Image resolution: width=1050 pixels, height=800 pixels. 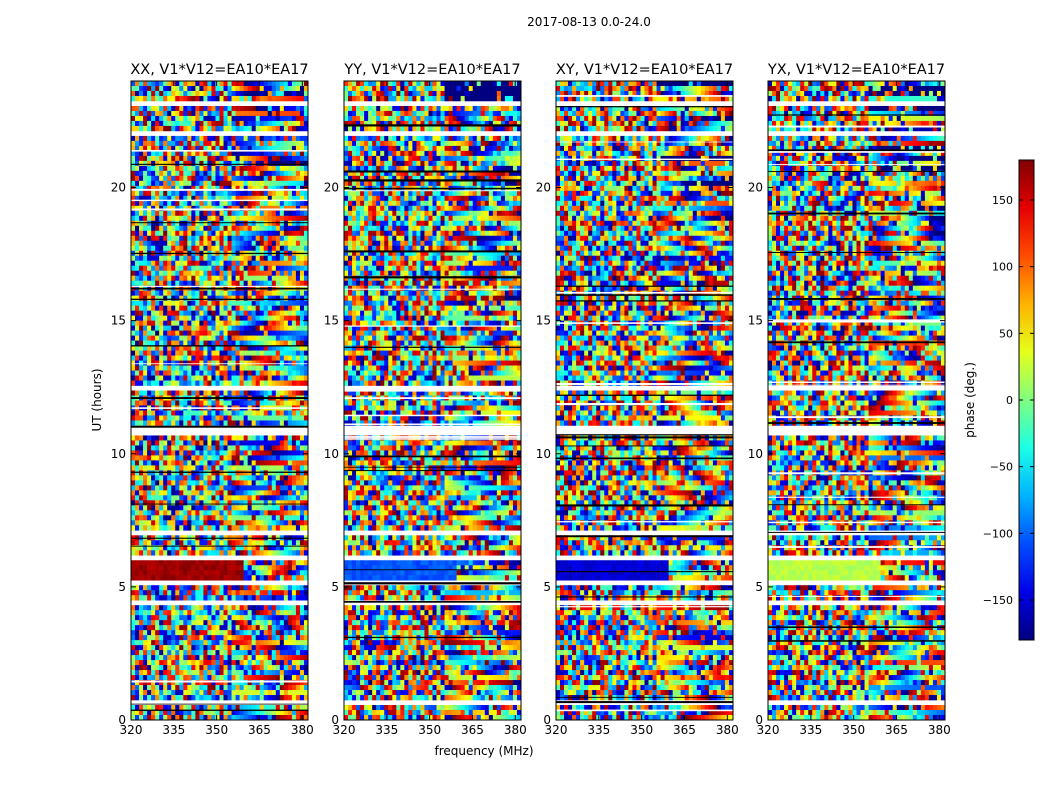 I want to click on colorbar-tick-label: 150, so click(x=1002, y=200).